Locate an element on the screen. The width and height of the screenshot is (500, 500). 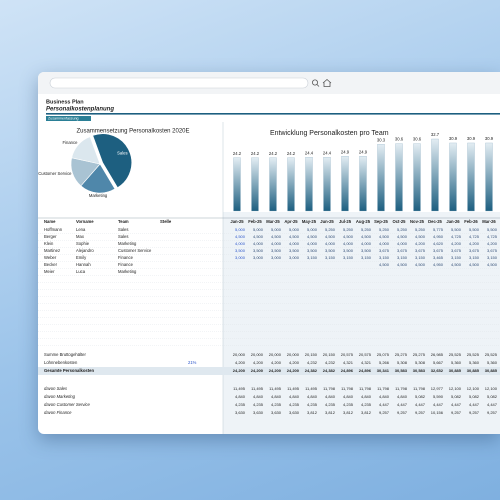
summary-value: 30,341 is located at coordinates (383, 370).